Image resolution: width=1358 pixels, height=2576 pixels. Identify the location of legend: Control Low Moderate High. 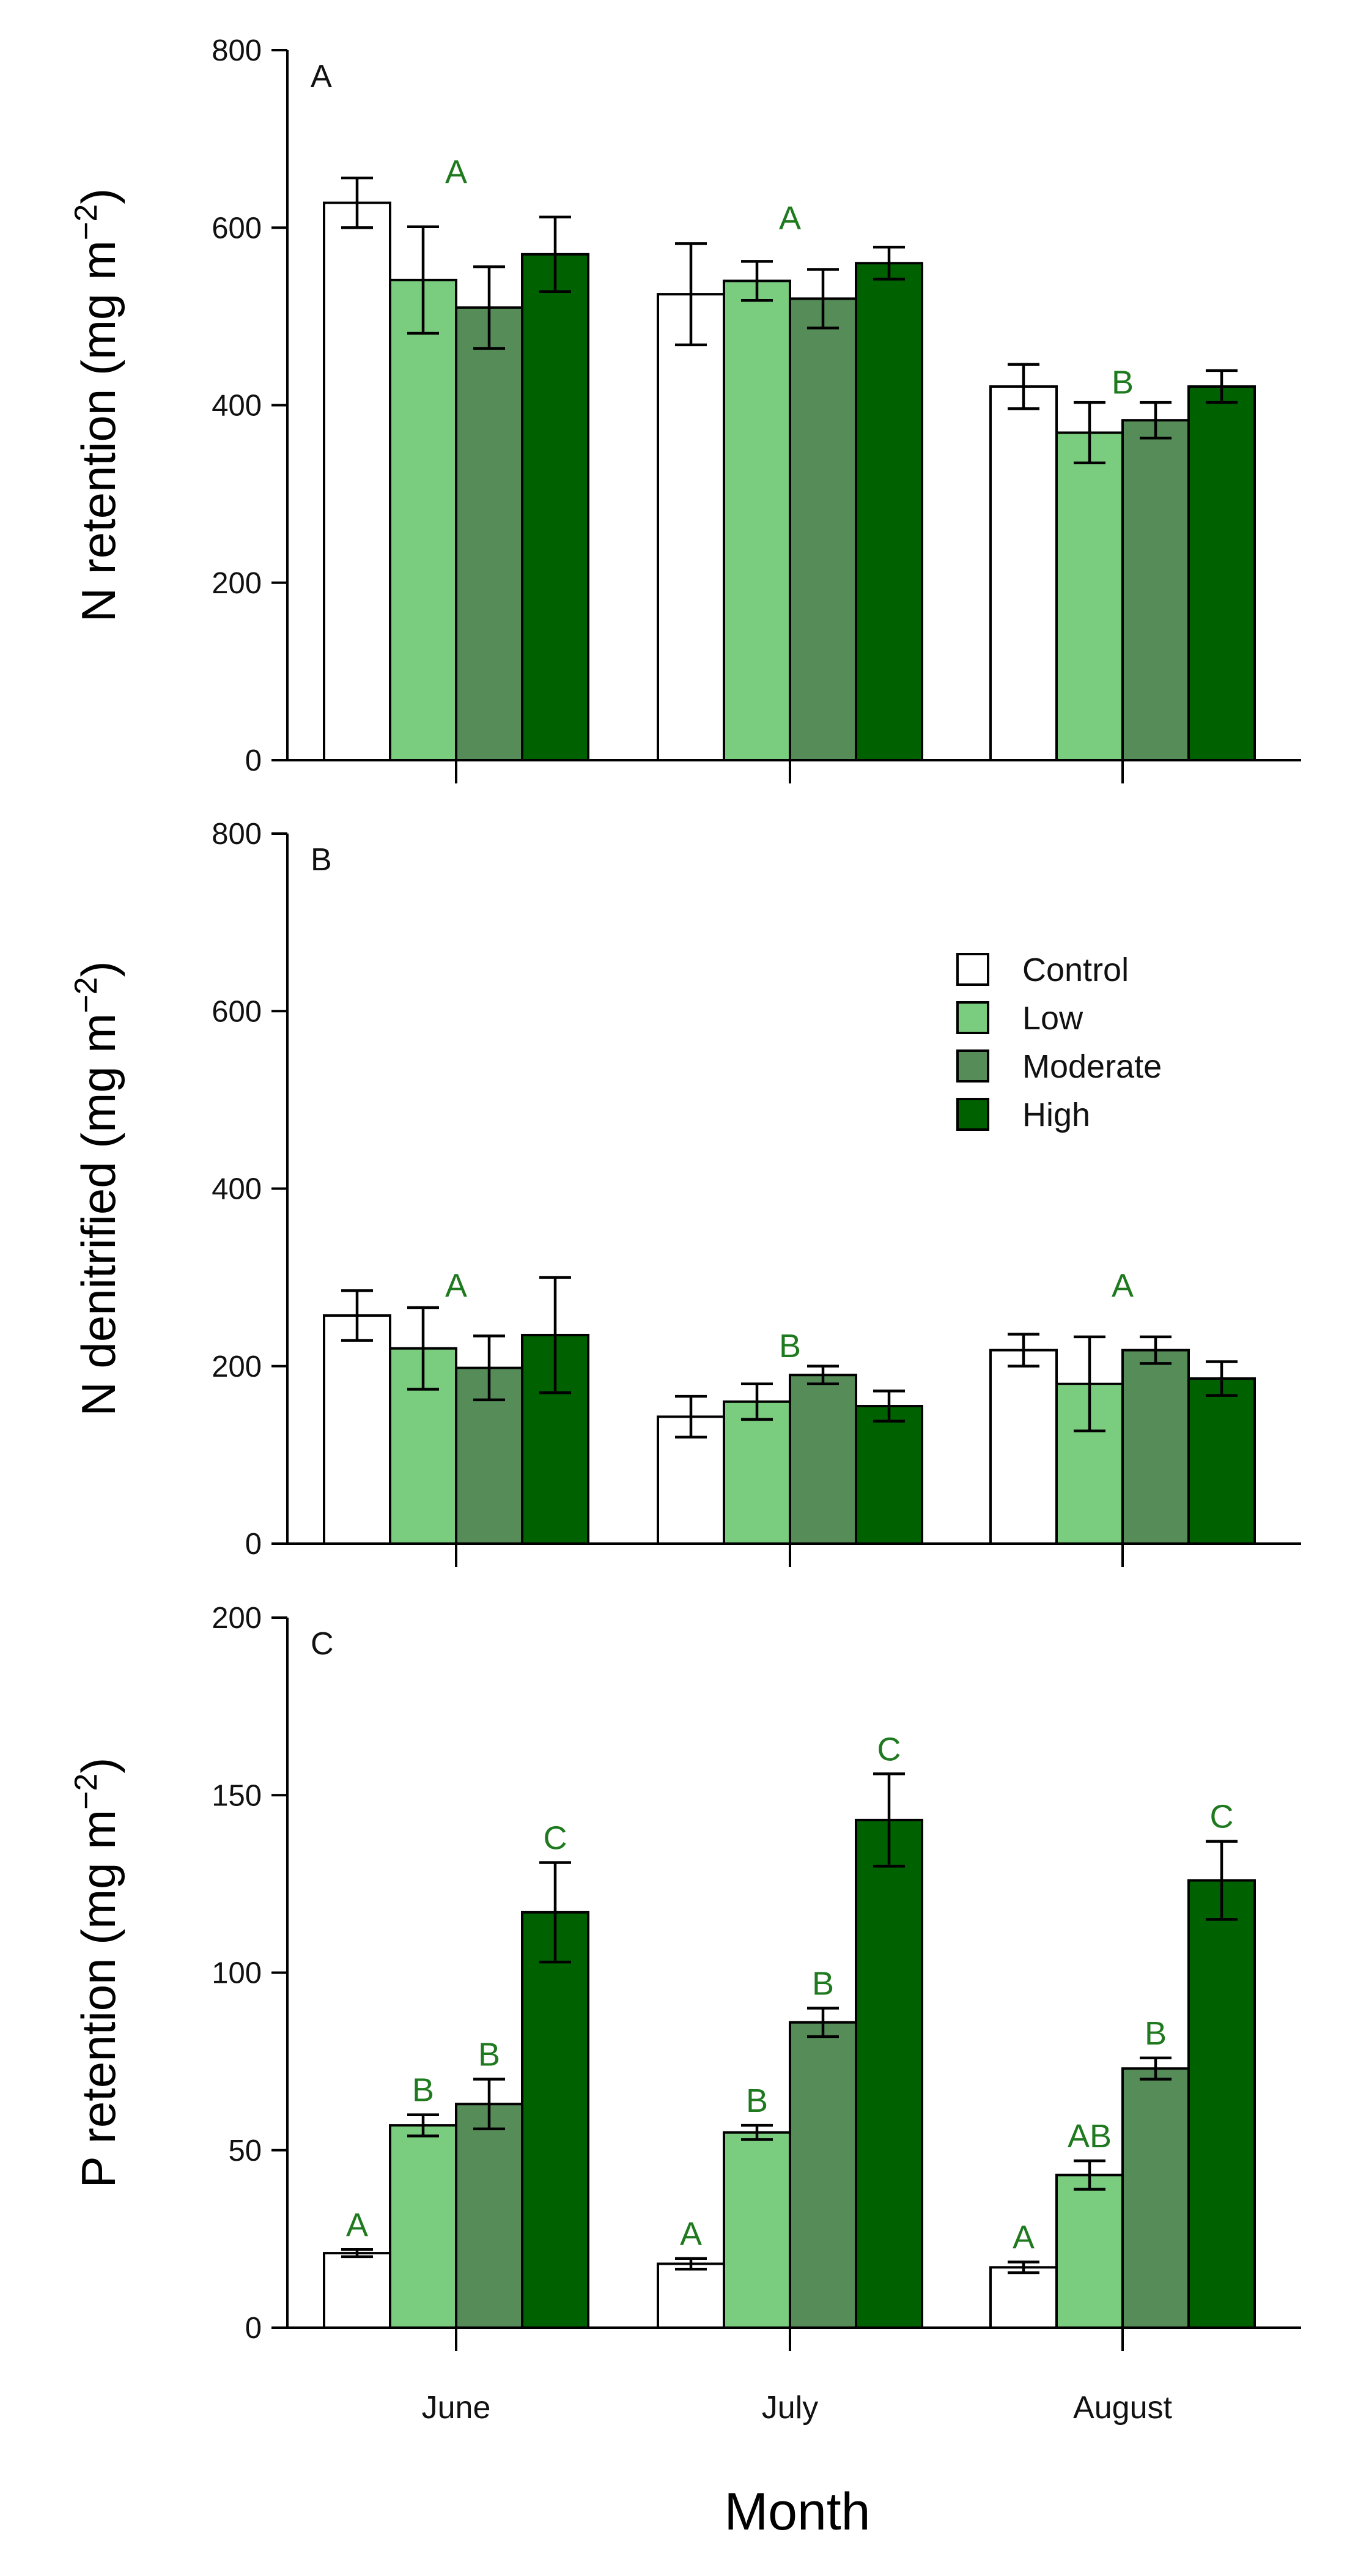
(1059, 1042).